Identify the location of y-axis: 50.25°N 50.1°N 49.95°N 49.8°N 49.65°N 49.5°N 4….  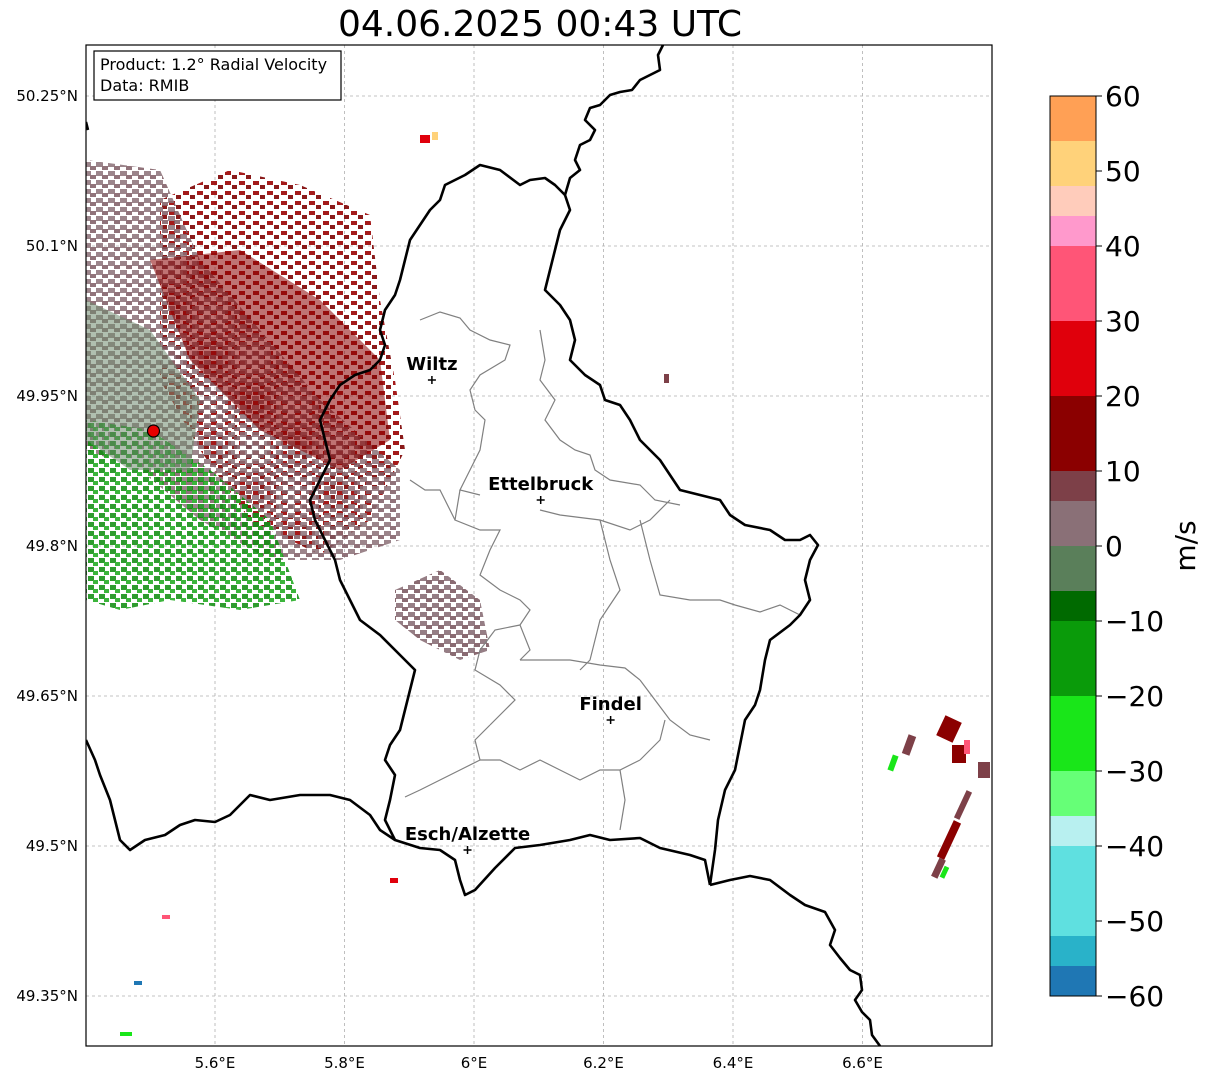
(47, 546).